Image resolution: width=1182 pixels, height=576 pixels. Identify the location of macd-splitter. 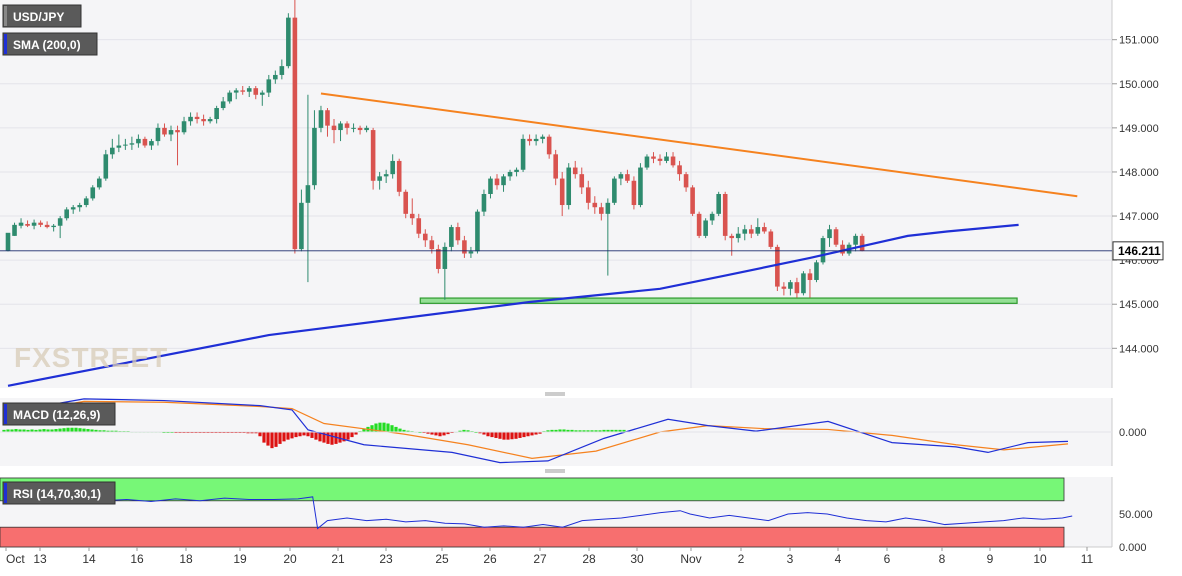
(555, 394).